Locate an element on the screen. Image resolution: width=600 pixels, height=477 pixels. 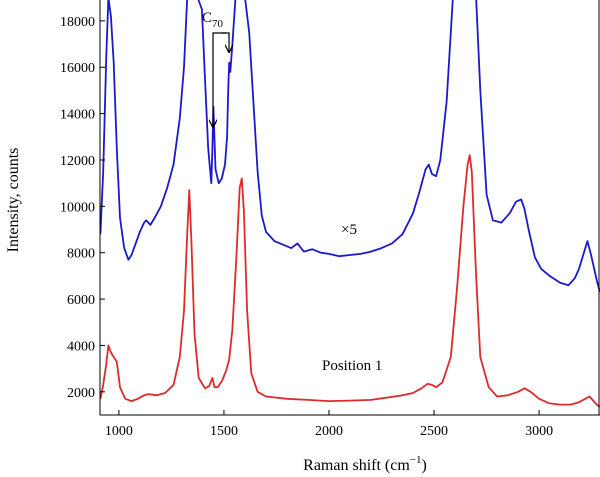
x-tick-label: 2500 is located at coordinates (434, 431).